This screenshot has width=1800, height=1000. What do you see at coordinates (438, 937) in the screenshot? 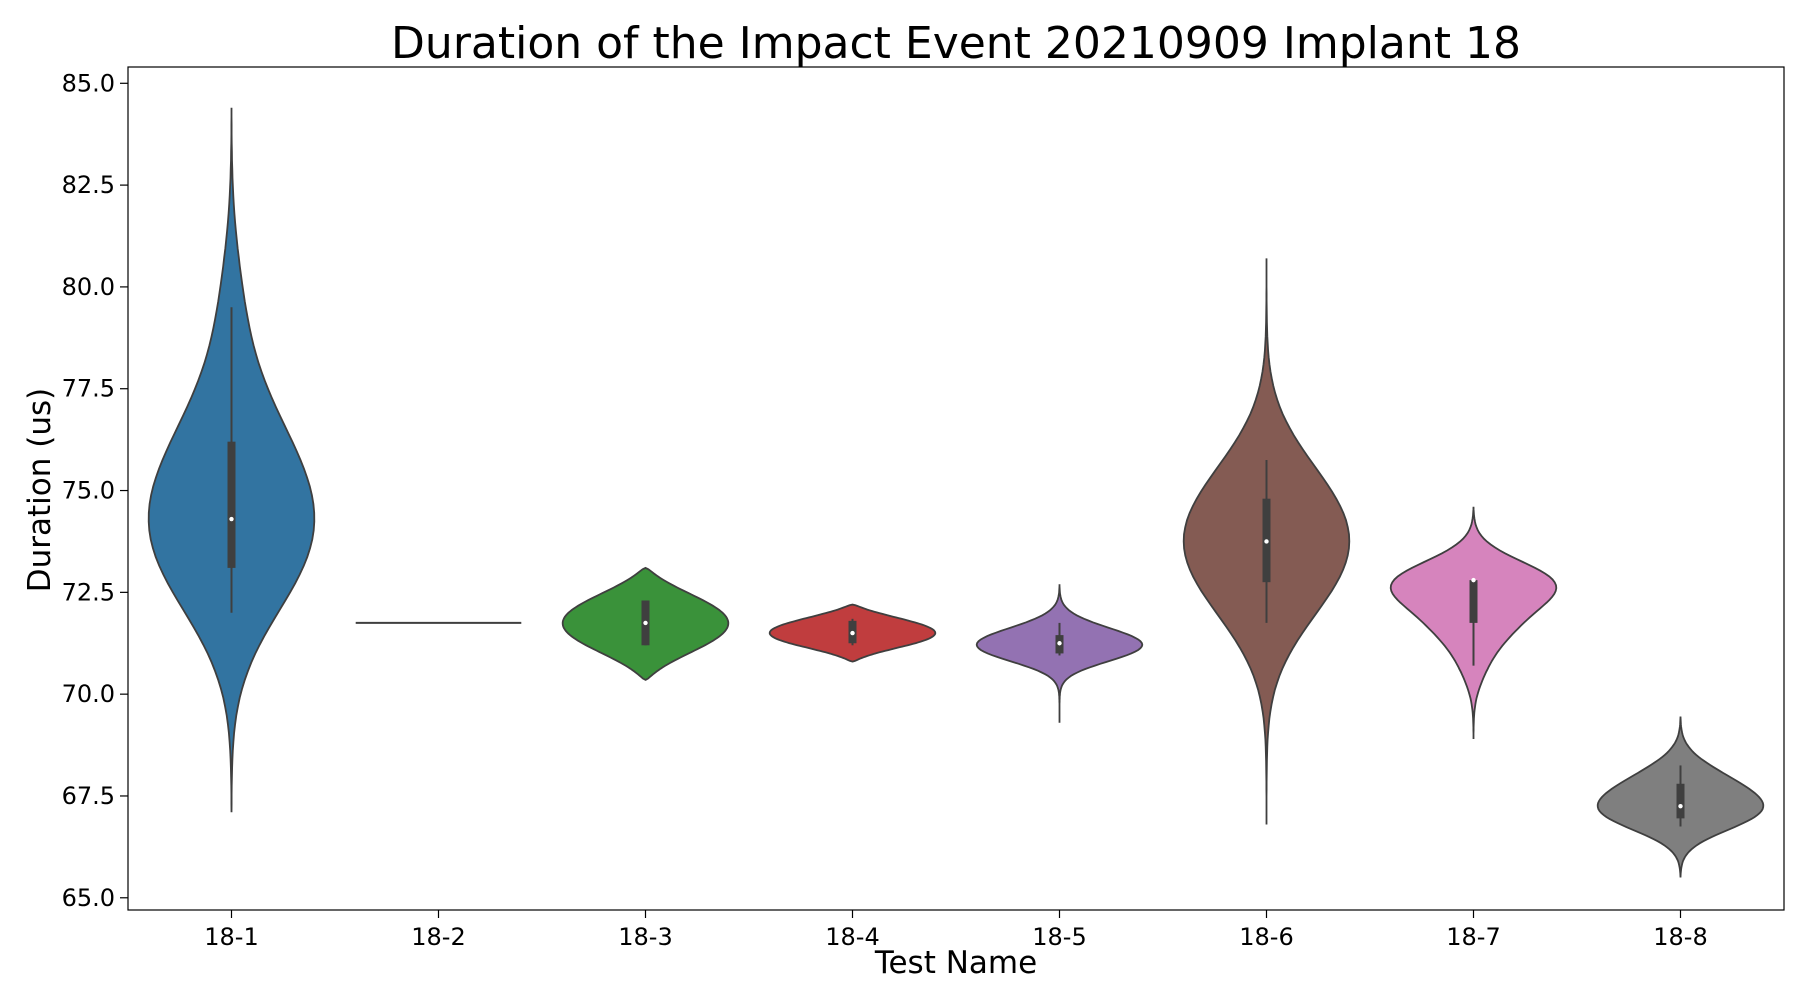
I see `x-tick-label: 18-2` at bounding box center [438, 937].